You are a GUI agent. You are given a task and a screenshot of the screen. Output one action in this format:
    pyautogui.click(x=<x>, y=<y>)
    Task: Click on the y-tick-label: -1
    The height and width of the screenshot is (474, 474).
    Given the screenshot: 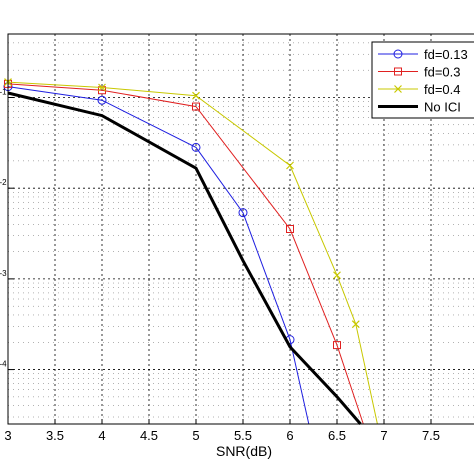 What is the action you would take?
    pyautogui.click(x=3, y=91)
    